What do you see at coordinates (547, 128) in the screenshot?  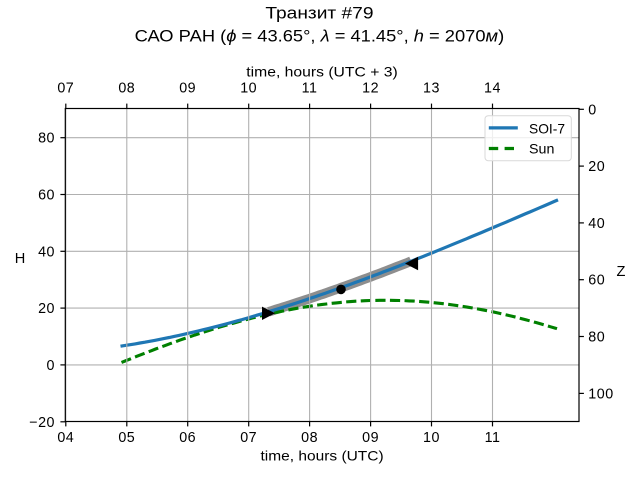 I see `svg-text: SOI-7` at bounding box center [547, 128].